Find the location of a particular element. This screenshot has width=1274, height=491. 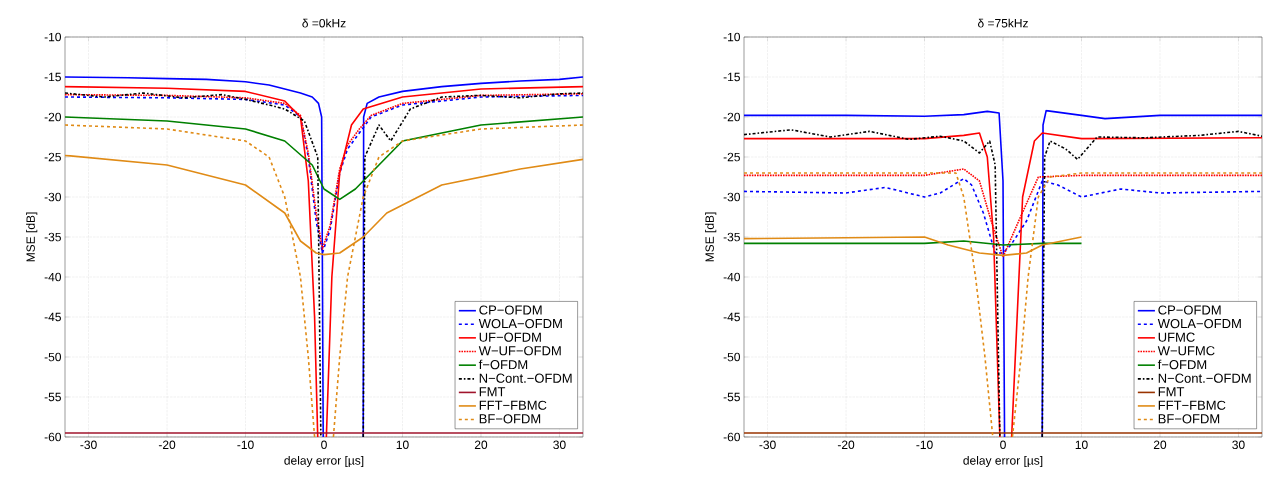

legend-label: W−UFMC is located at coordinates (1186, 351).